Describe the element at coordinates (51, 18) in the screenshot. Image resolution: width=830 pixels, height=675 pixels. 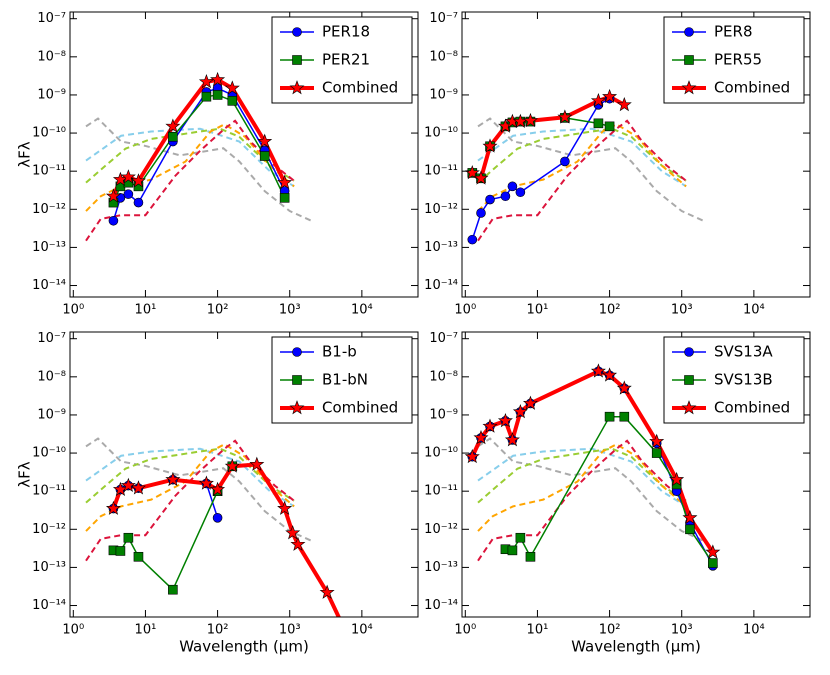
I see `y-tick-label: 10⁻⁷` at that location.